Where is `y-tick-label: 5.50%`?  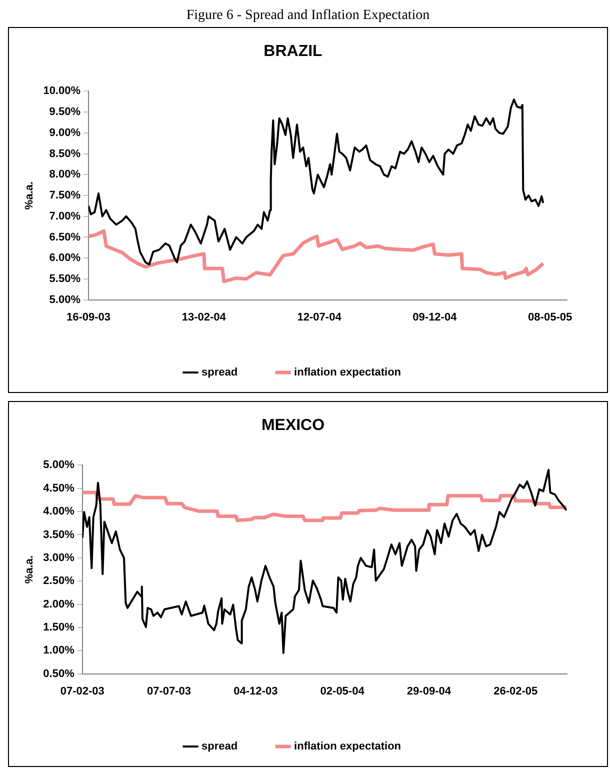 y-tick-label: 5.50% is located at coordinates (65, 278).